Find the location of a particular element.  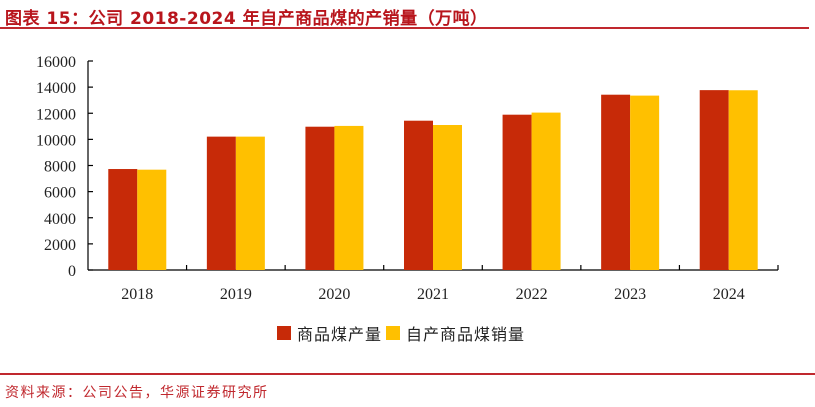

x-tick-label: 2022 is located at coordinates (532, 294).